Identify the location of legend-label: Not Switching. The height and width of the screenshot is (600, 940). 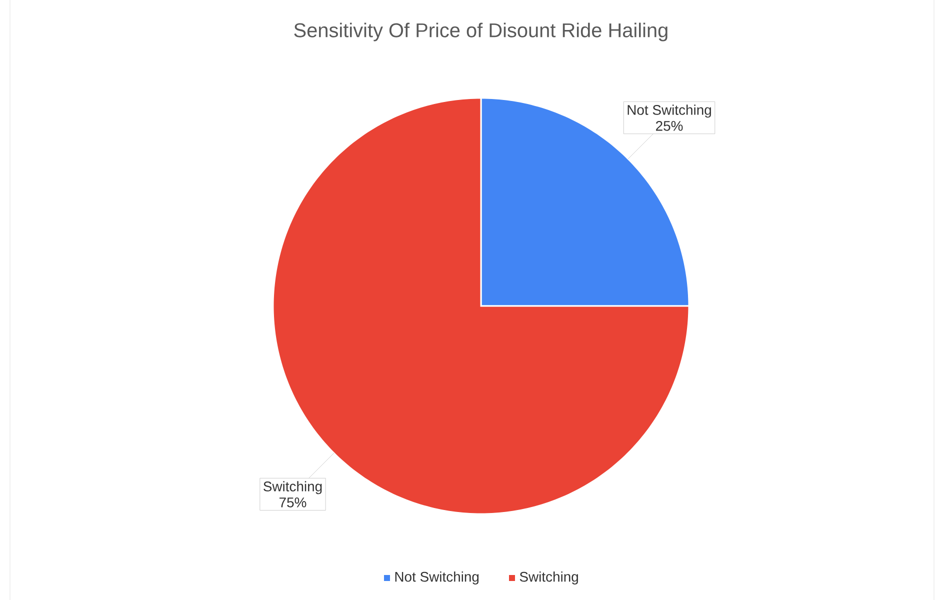
(437, 577).